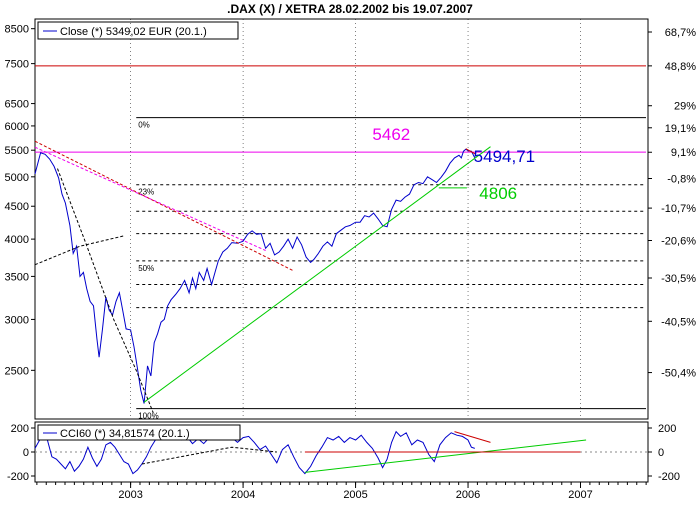 This screenshot has width=700, height=505. Describe the element at coordinates (685, 107) in the screenshot. I see `y-tick-label-right: 29%` at that location.